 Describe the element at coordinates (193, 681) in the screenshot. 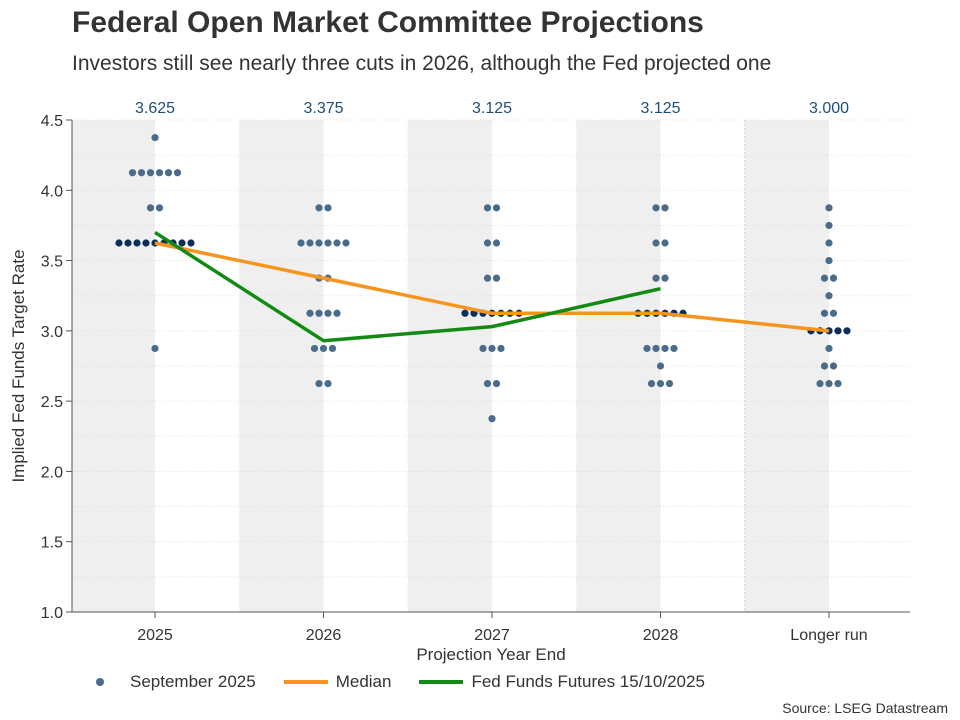

I see `legend-dots-label: September 2025` at that location.